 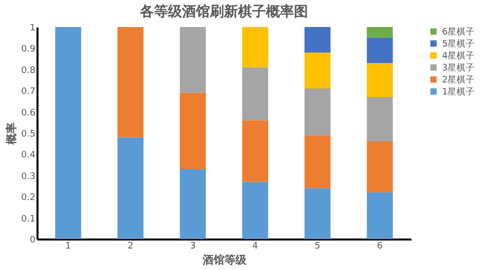 I want to click on y-tick-label: 0.8, so click(x=28, y=71).